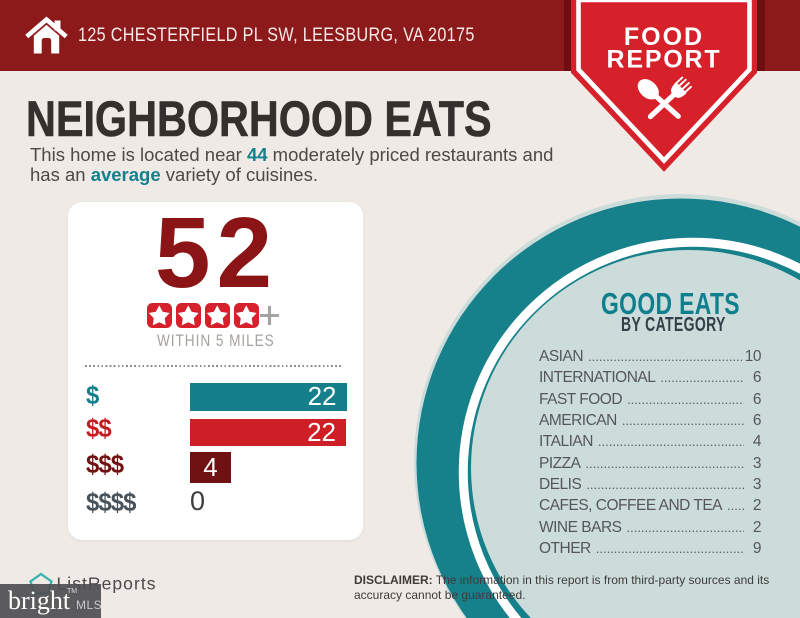 The image size is (800, 618). I want to click on svg-text: FOOD, so click(664, 37).